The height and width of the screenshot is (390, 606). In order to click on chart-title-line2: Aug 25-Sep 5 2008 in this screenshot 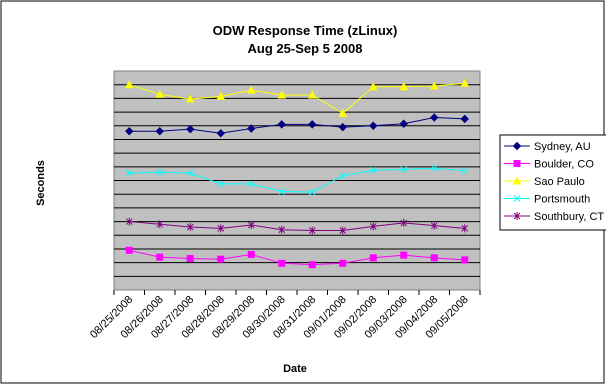, I will do `click(305, 48)`.